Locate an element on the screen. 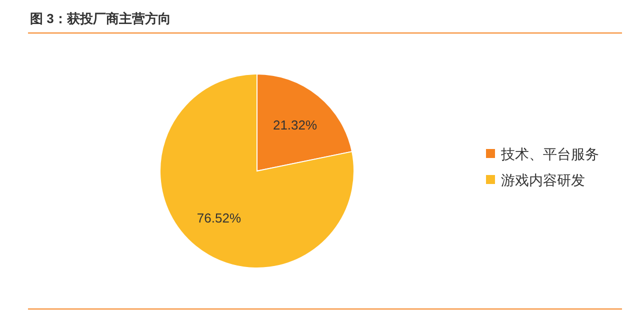 The image size is (636, 335). data-label: 76.52% is located at coordinates (219, 218).